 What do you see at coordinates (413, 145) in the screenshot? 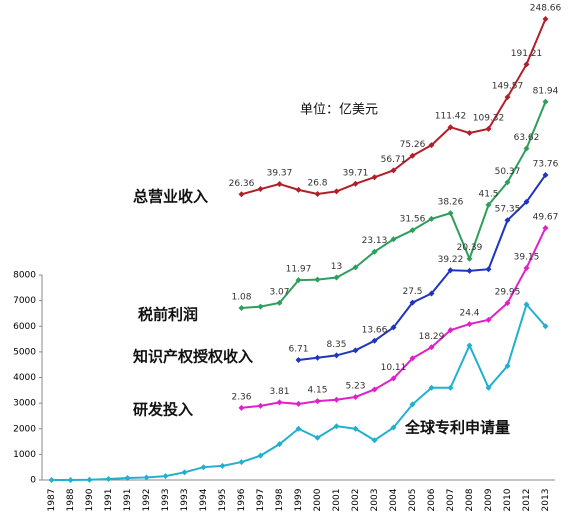
I see `data-label: 75.26` at bounding box center [413, 145].